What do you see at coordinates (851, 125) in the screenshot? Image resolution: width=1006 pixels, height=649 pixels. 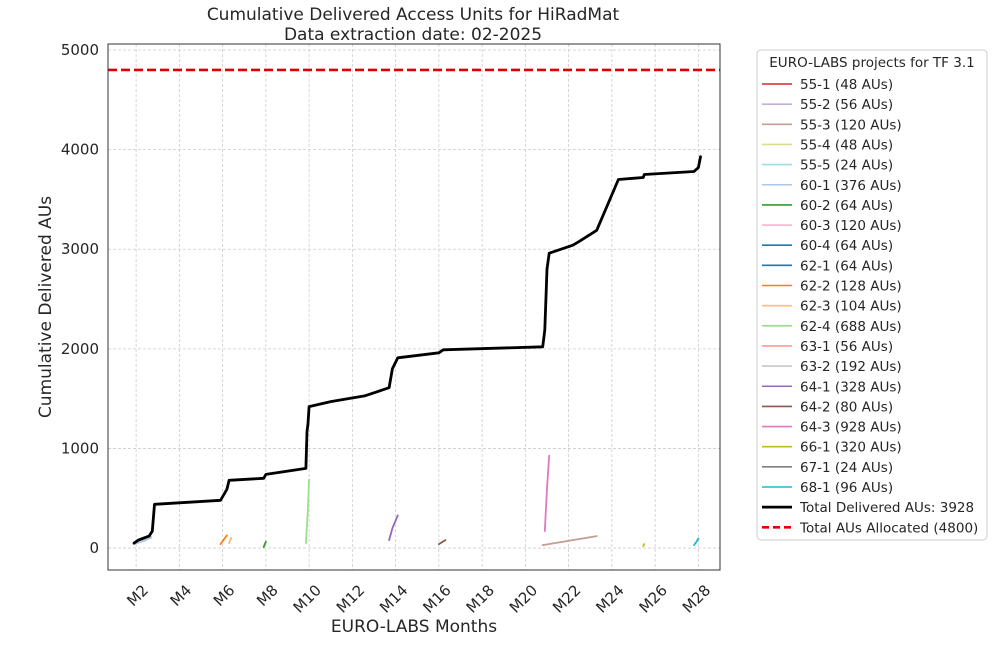 I see `legend-label: 55-3 (120 AUs)` at bounding box center [851, 125].